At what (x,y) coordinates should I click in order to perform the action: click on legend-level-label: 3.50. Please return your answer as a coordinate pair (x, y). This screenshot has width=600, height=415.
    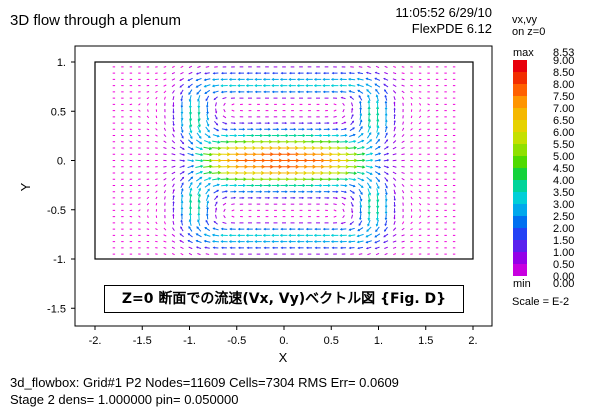
    Looking at the image, I should click on (563, 193).